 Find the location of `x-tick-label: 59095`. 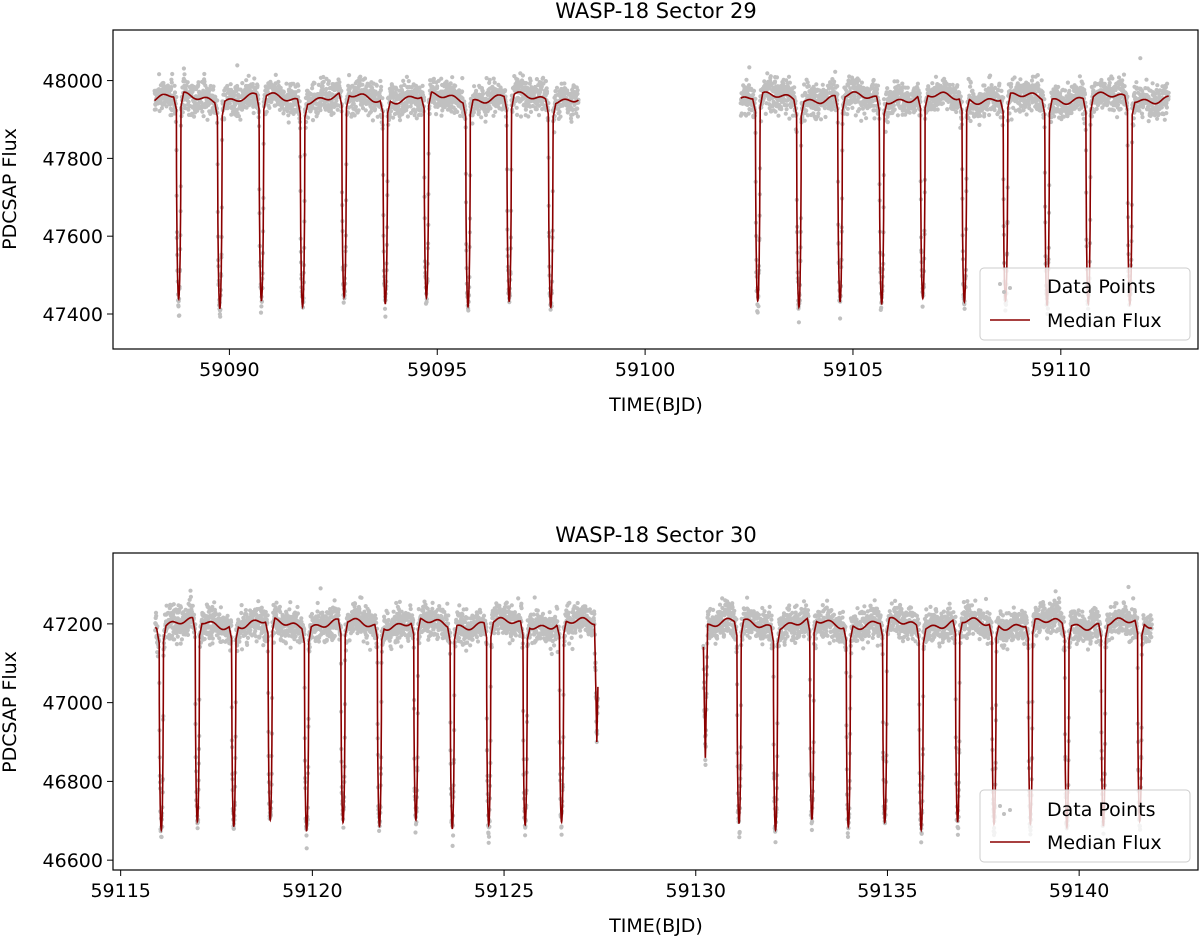

x-tick-label: 59095 is located at coordinates (437, 370).